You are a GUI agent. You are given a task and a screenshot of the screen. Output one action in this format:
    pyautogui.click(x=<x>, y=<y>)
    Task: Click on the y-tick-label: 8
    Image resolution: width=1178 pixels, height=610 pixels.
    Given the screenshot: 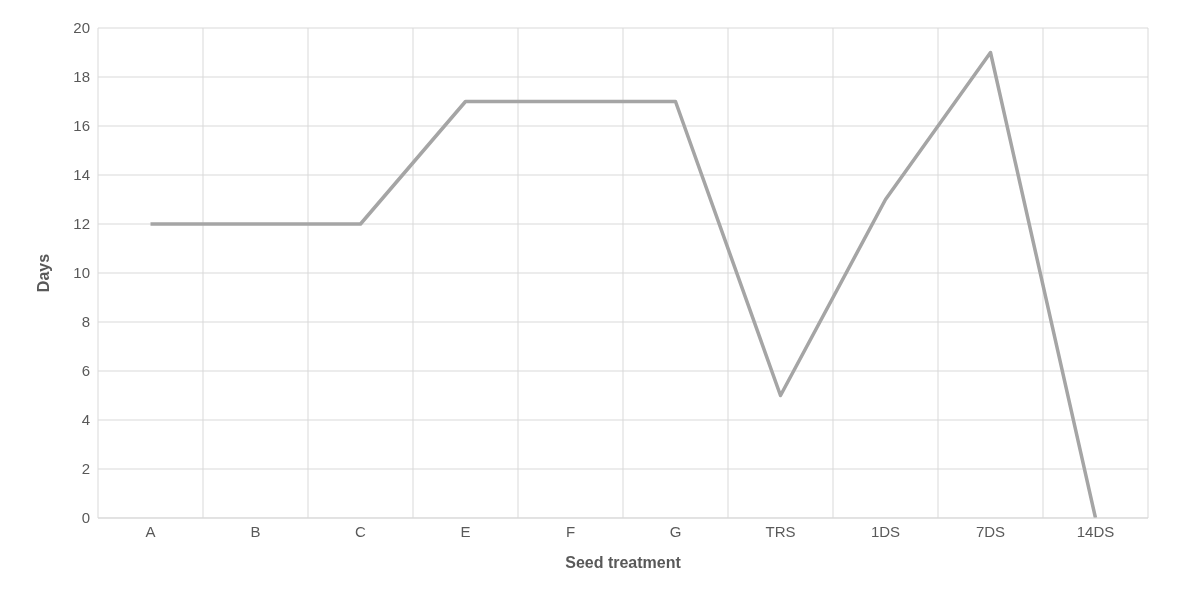 What is the action you would take?
    pyautogui.click(x=85, y=322)
    